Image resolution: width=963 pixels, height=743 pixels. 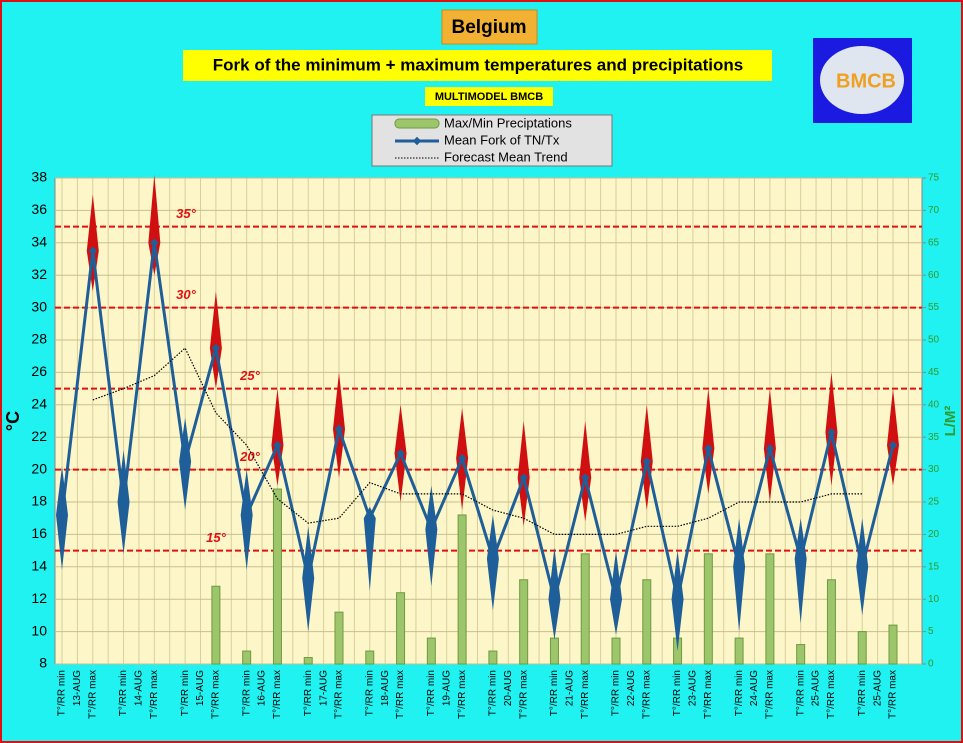 What do you see at coordinates (417, 123) in the screenshot?
I see `legend-swatch` at bounding box center [417, 123].